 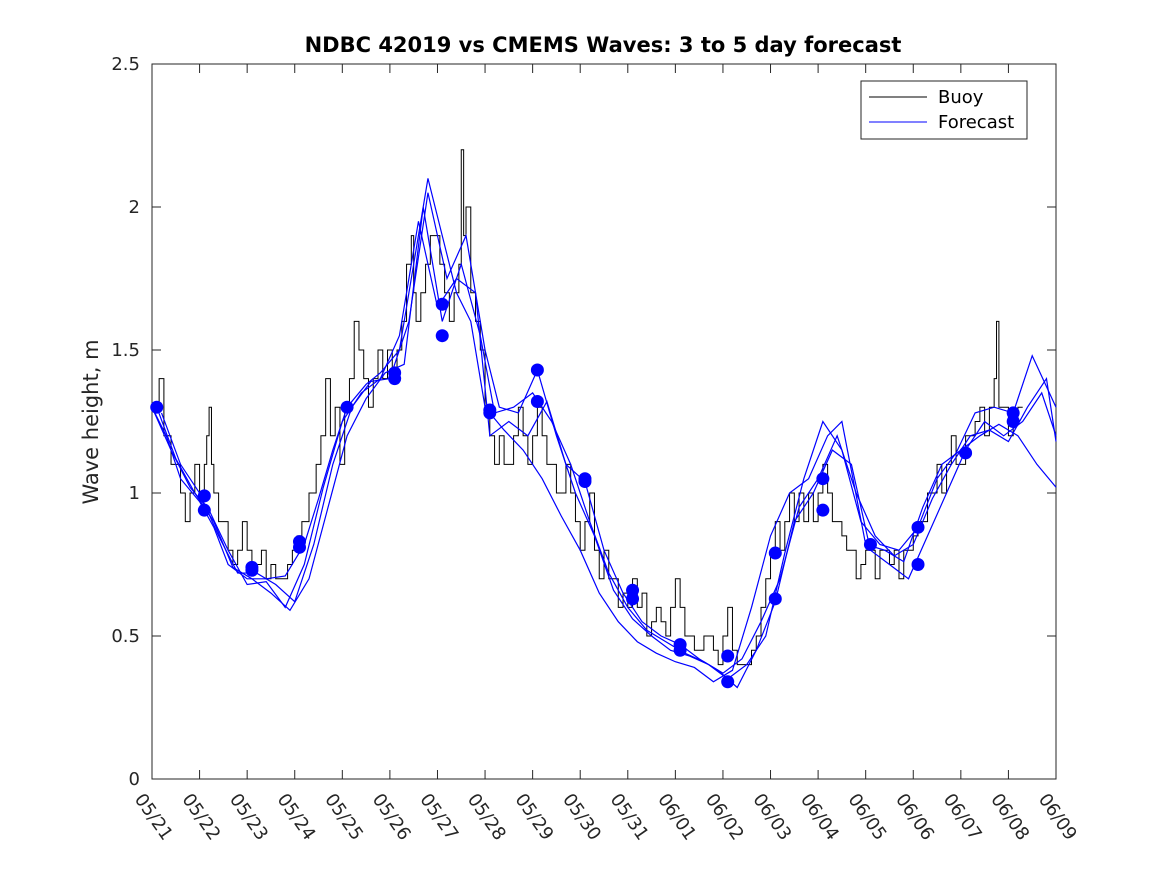 I want to click on x-tick-label: 05/28, so click(x=486, y=817).